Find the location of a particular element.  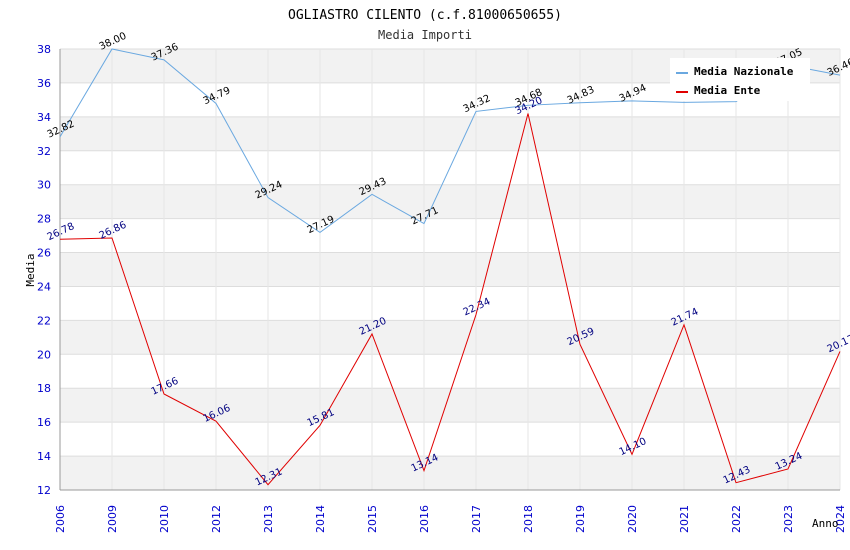

x-tick-label: 2012 is located at coordinates (216, 519).